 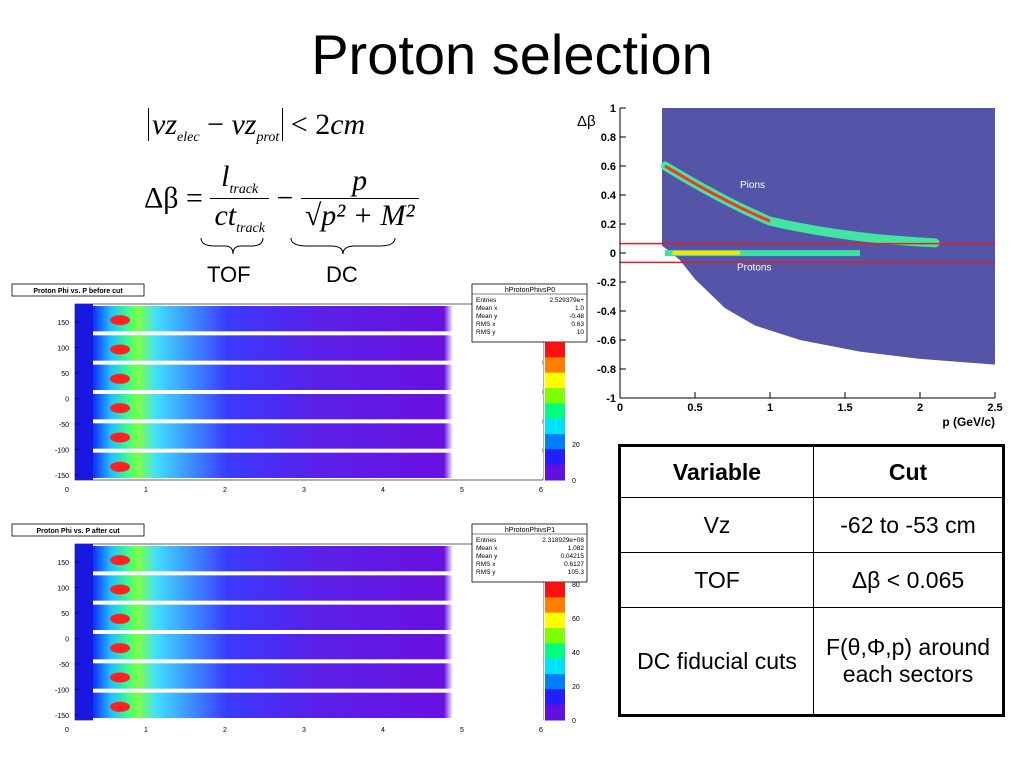 I want to click on tof-label: TOF, so click(x=229, y=274).